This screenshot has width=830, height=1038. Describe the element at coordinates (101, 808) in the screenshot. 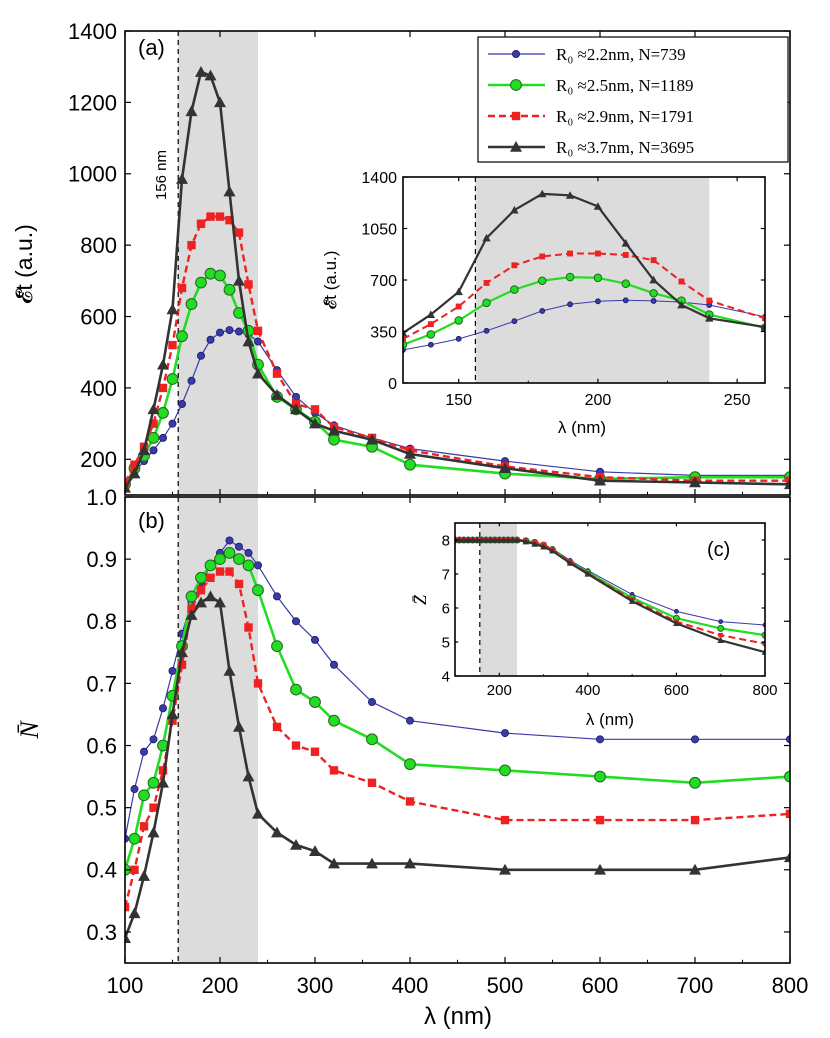

I see `y-tick-label: 0.5` at that location.